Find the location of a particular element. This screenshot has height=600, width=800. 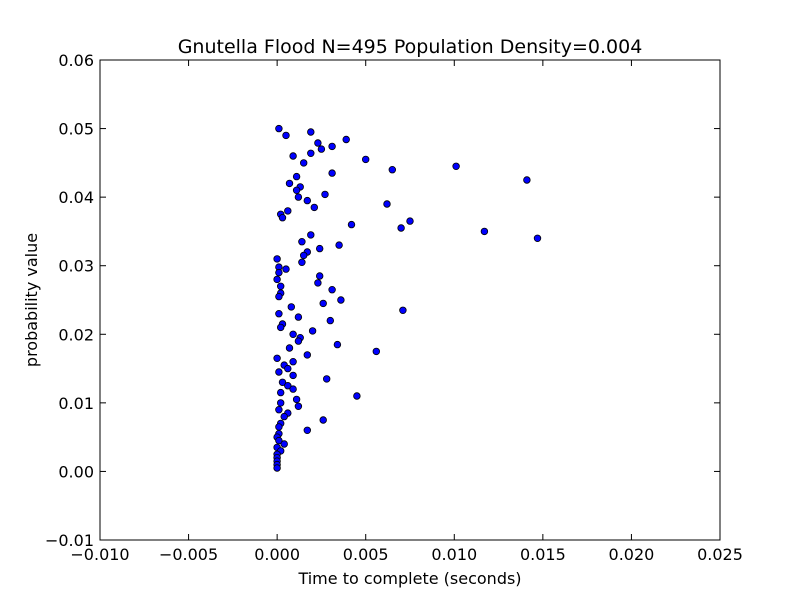

y-tick-label: 0.06 is located at coordinates (76, 60).